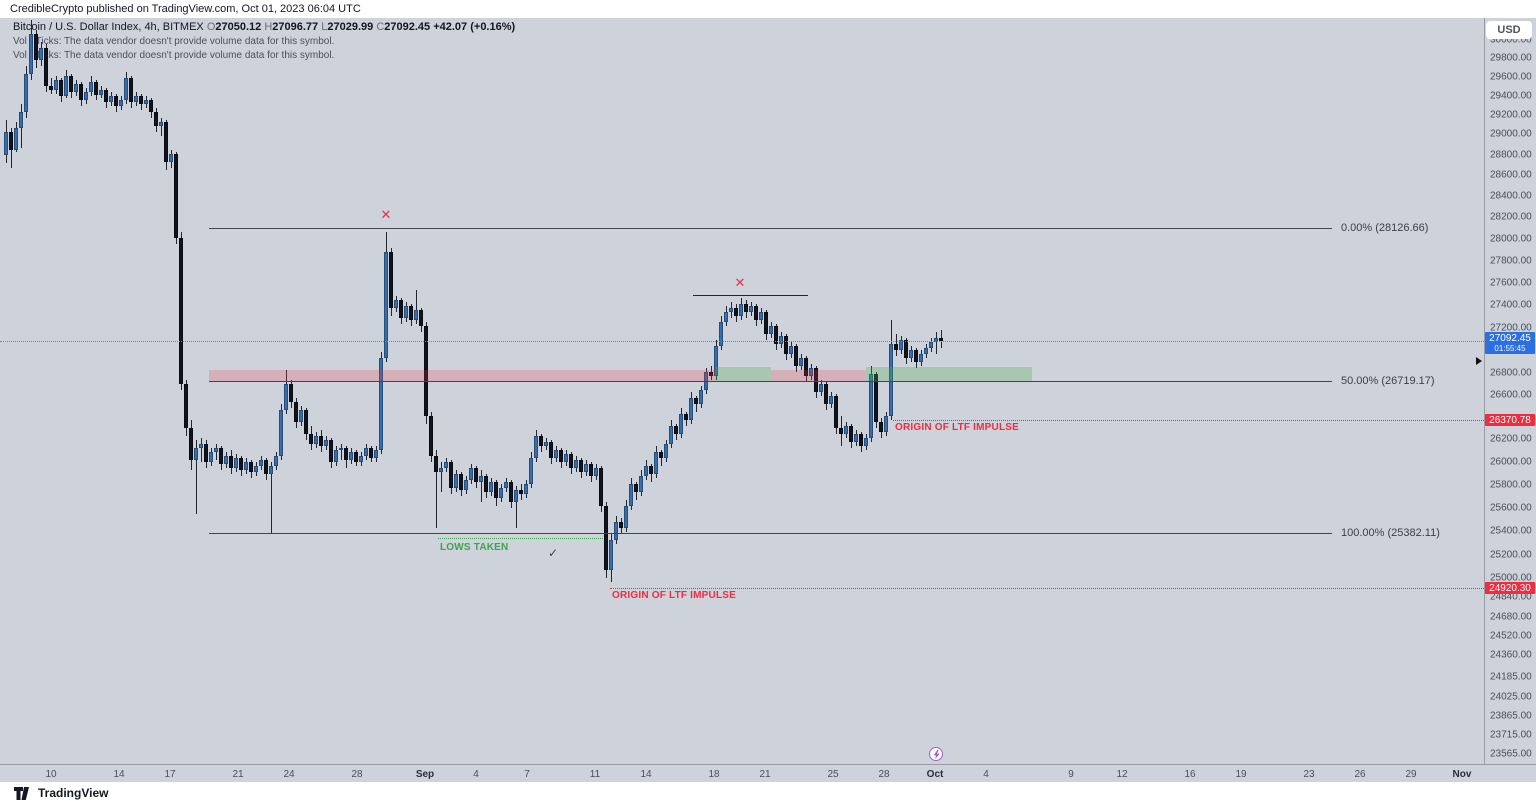 This screenshot has height=803, width=1536. What do you see at coordinates (1511, 531) in the screenshot?
I see `price-tick-label: 25400.00` at bounding box center [1511, 531].